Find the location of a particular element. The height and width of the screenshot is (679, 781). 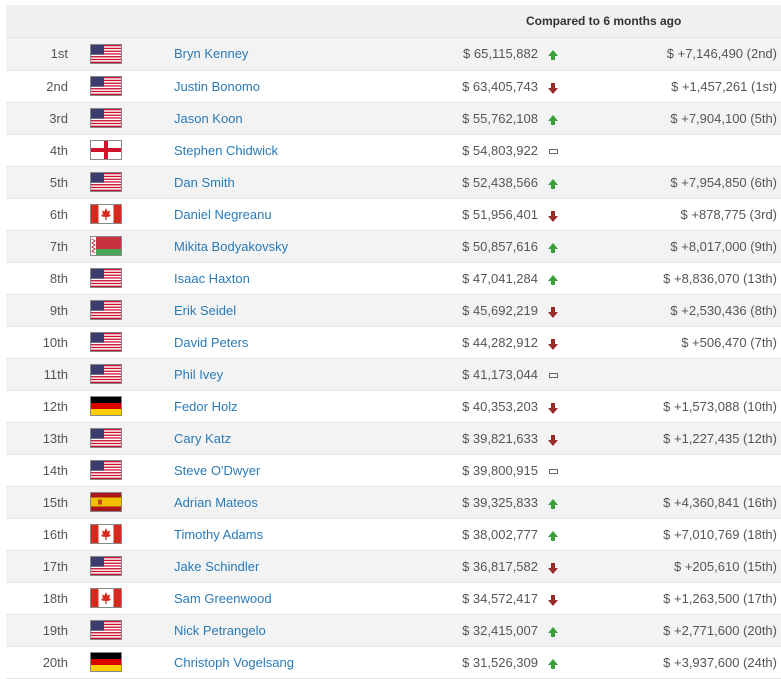

earnings-cell: $ 36,817,582 is located at coordinates (481, 566).